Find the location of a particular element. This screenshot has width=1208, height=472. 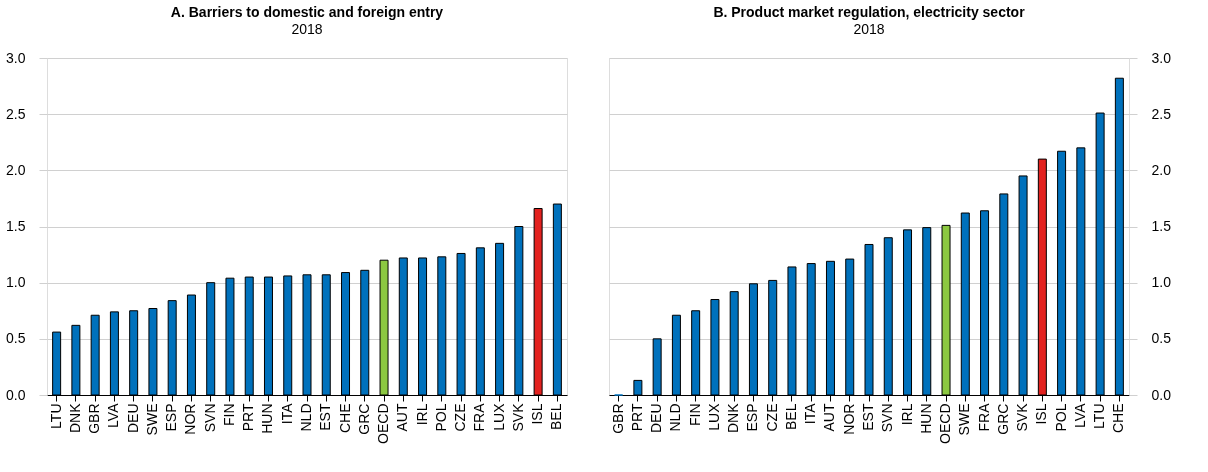

chart-title: A. Barriers to domestic and foreign entry is located at coordinates (307, 12).